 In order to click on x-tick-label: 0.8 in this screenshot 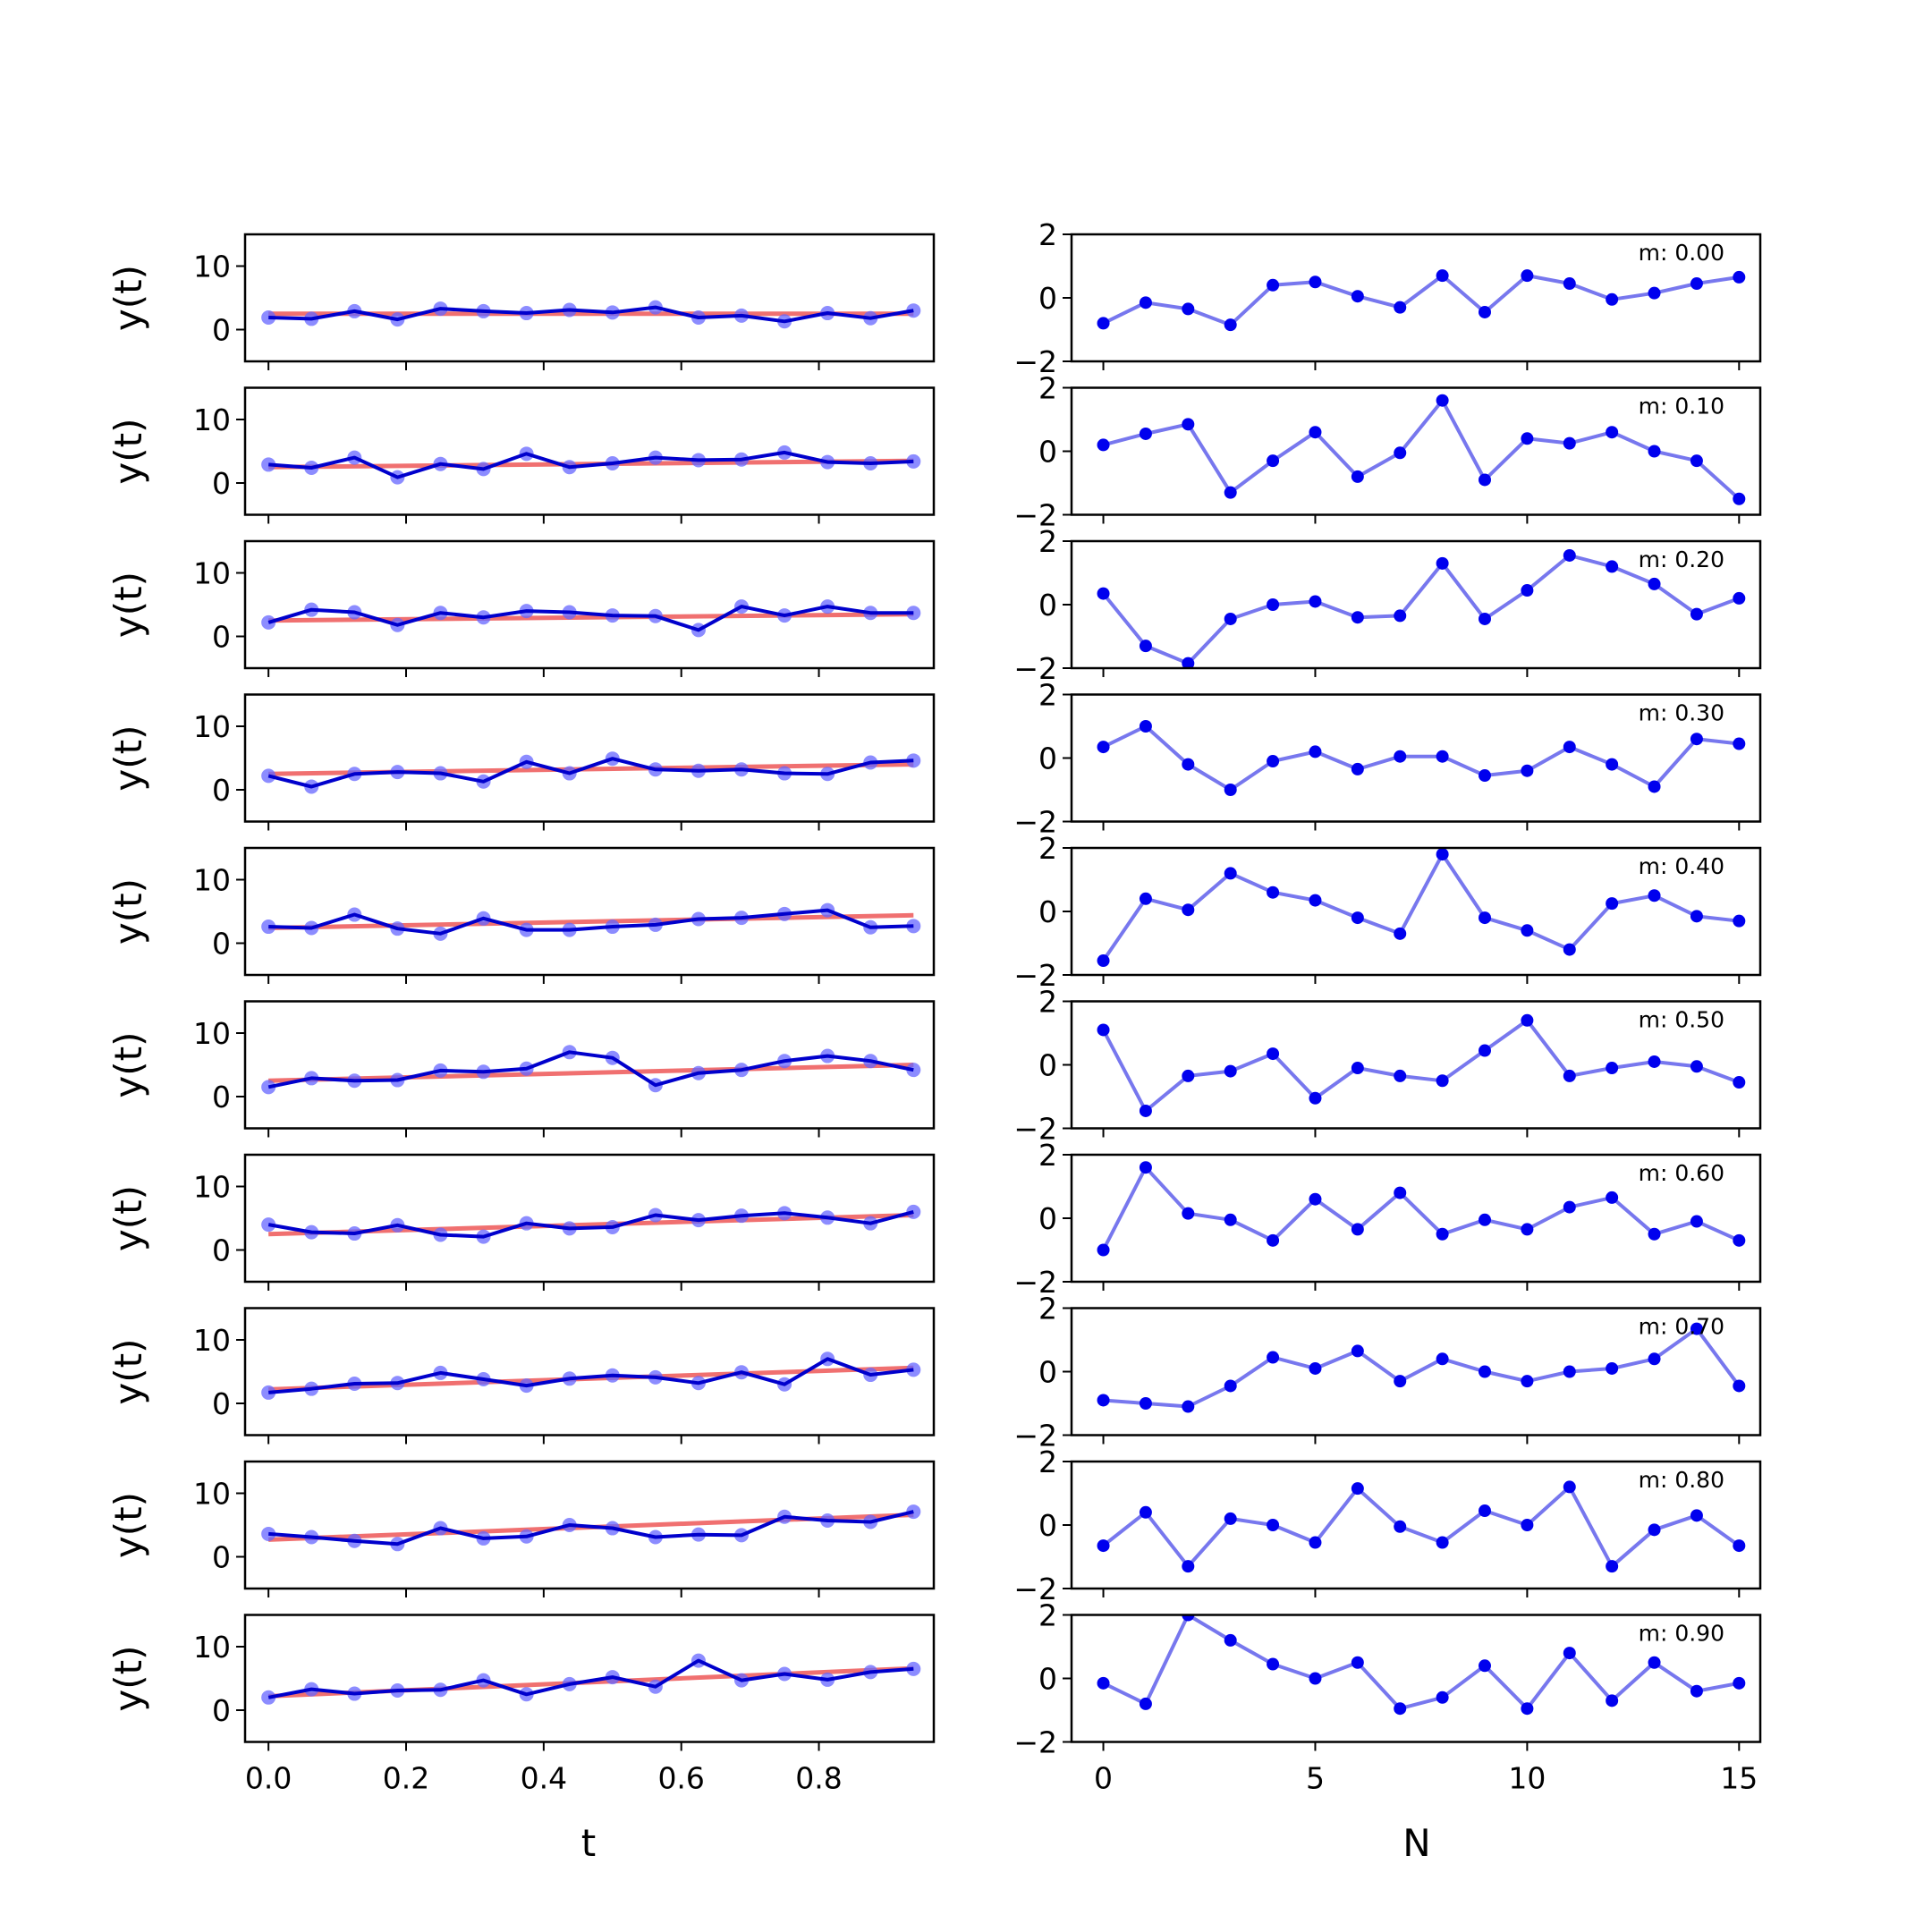, I will do `click(818, 1778)`.